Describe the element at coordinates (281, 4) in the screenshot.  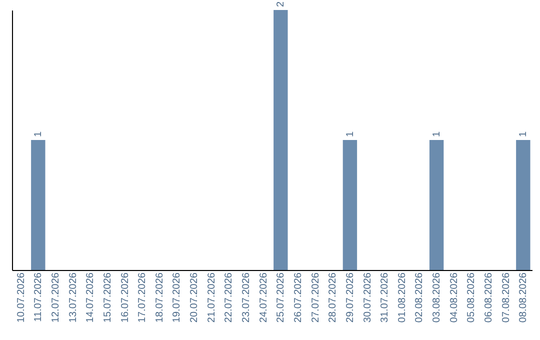
I see `data-label: 2` at that location.